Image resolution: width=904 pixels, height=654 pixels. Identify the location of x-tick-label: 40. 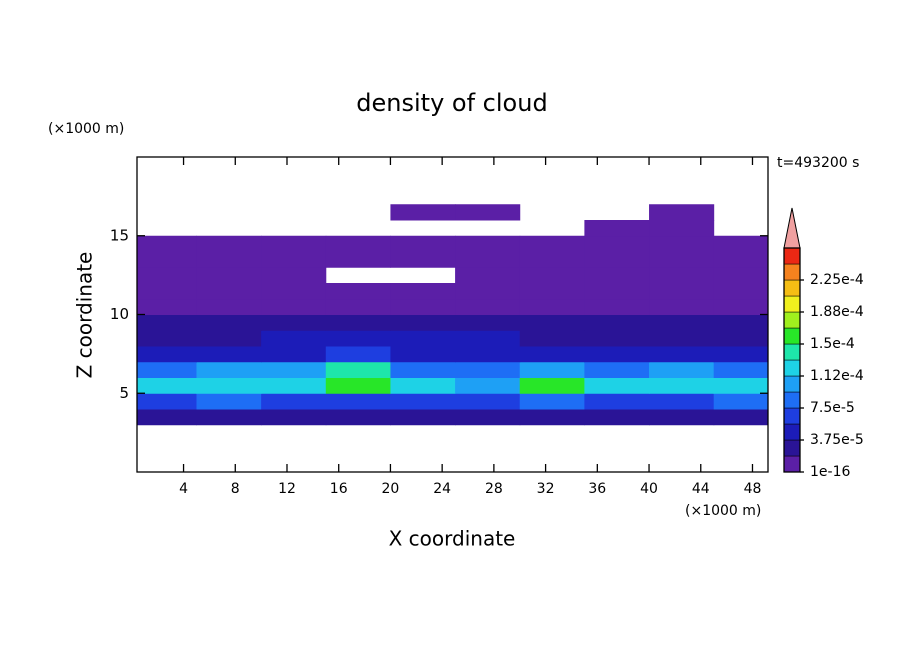
(649, 489).